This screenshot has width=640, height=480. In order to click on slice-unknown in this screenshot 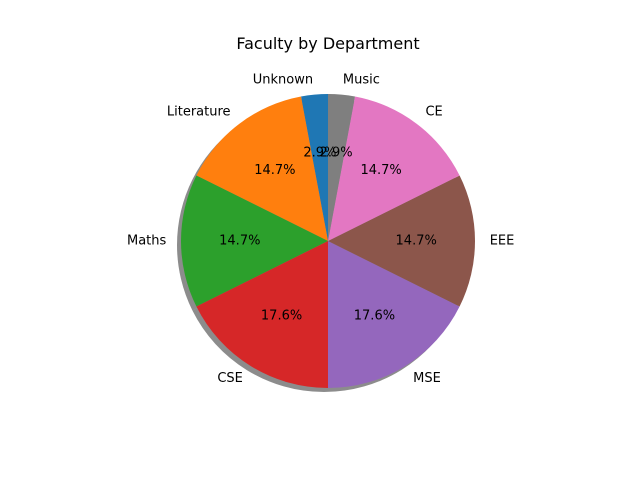, I will do `click(314, 167)`.